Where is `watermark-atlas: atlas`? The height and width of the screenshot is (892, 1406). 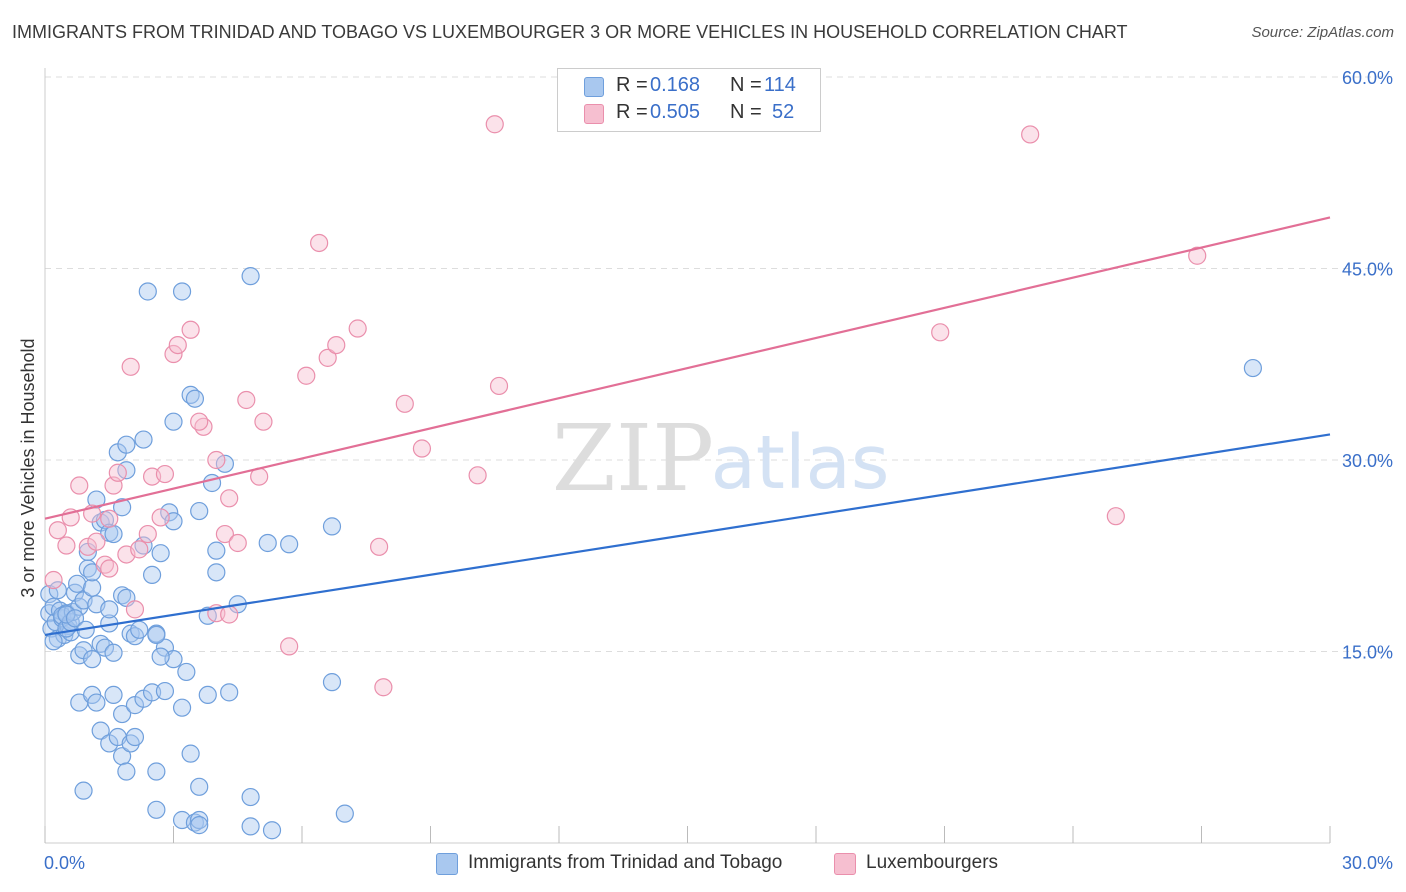 watermark-atlas: atlas is located at coordinates (800, 463).